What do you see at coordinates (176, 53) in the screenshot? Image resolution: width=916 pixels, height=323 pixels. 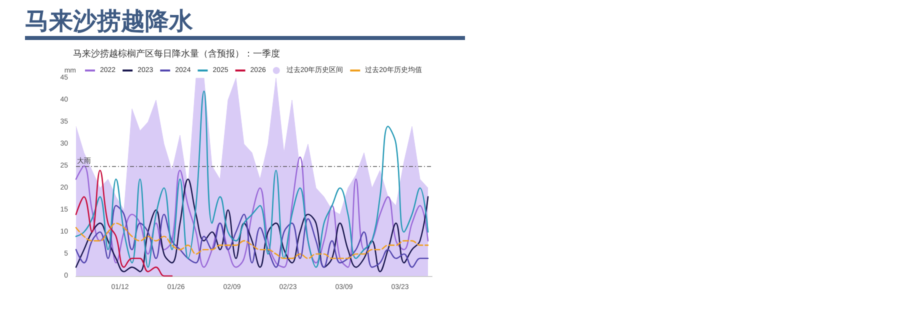 I see `chart-subtitle: 马来沙捞越棕榈产区每日降水量（含预报）：一季度` at bounding box center [176, 53].